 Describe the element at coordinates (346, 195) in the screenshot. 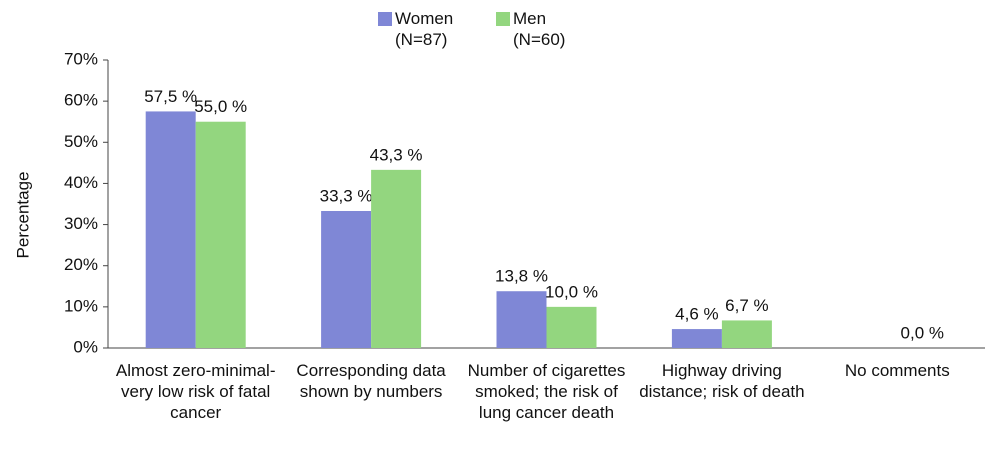

I see `value-label: 33,3 %` at that location.